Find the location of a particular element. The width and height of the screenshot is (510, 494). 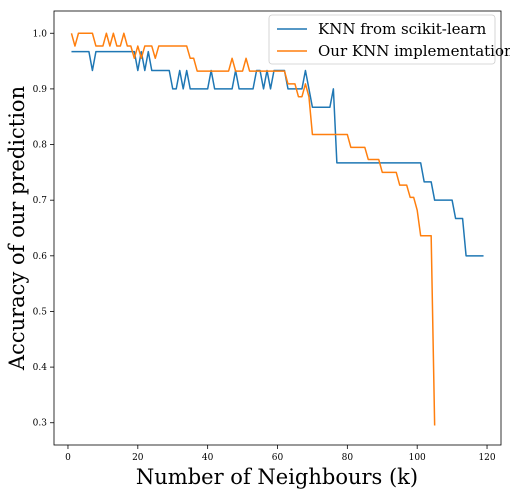

legend-label-1: KNN from scikit-learn is located at coordinates (402, 29).